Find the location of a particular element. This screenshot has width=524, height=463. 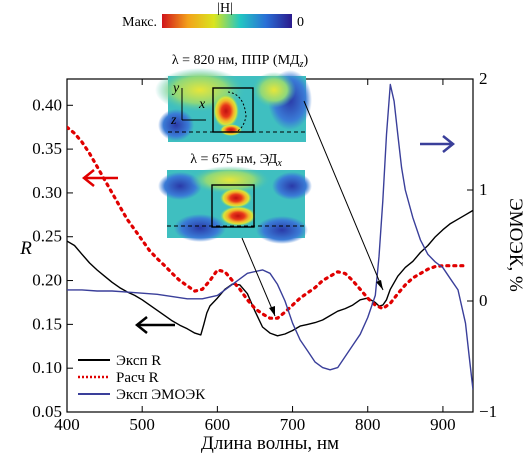

x-tick-label: 900 is located at coordinates (443, 424).